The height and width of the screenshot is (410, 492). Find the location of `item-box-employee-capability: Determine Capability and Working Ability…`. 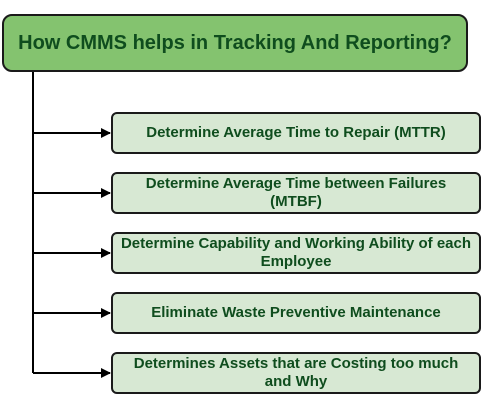

item-box-employee-capability: Determine Capability and Working Ability… is located at coordinates (296, 253).